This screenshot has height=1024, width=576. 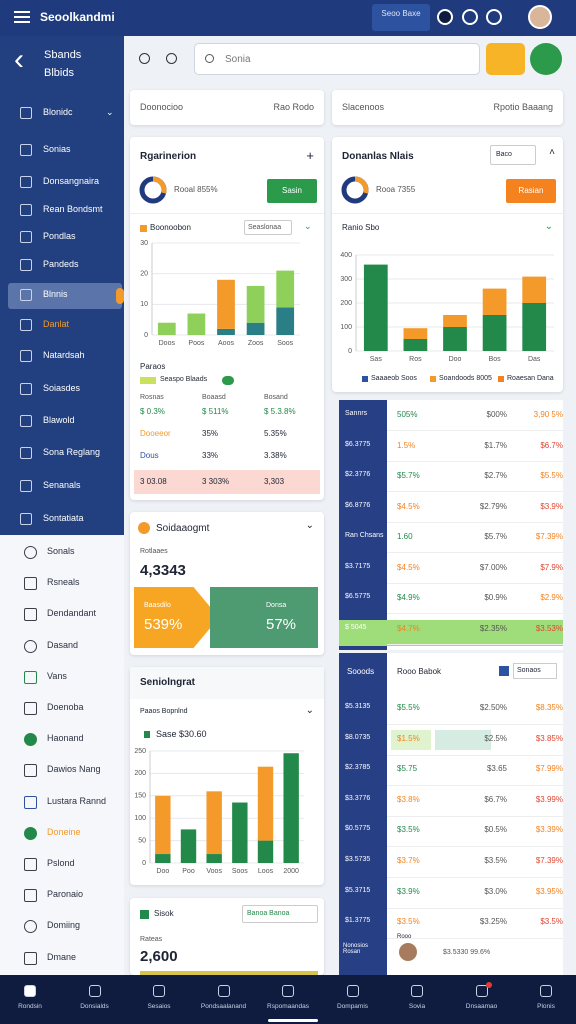 What do you see at coordinates (157, 605) in the screenshot?
I see `kpi-left-label: Baasdilo` at bounding box center [157, 605].